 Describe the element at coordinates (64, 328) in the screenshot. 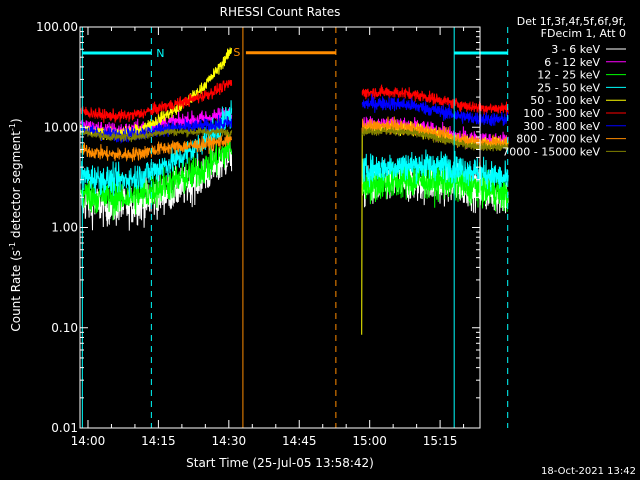

I see `y-tick-label: 0.10` at that location.